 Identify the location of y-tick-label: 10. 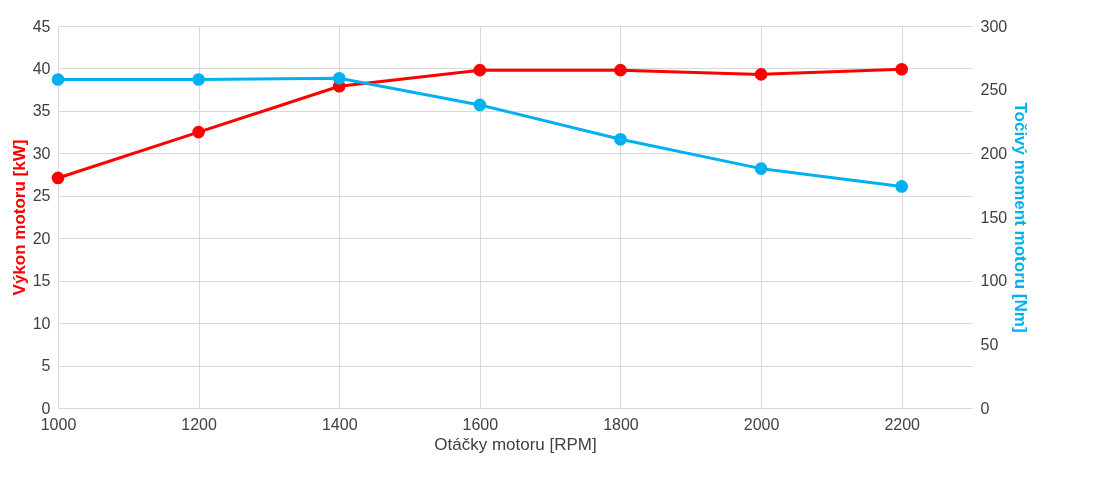
(41, 323).